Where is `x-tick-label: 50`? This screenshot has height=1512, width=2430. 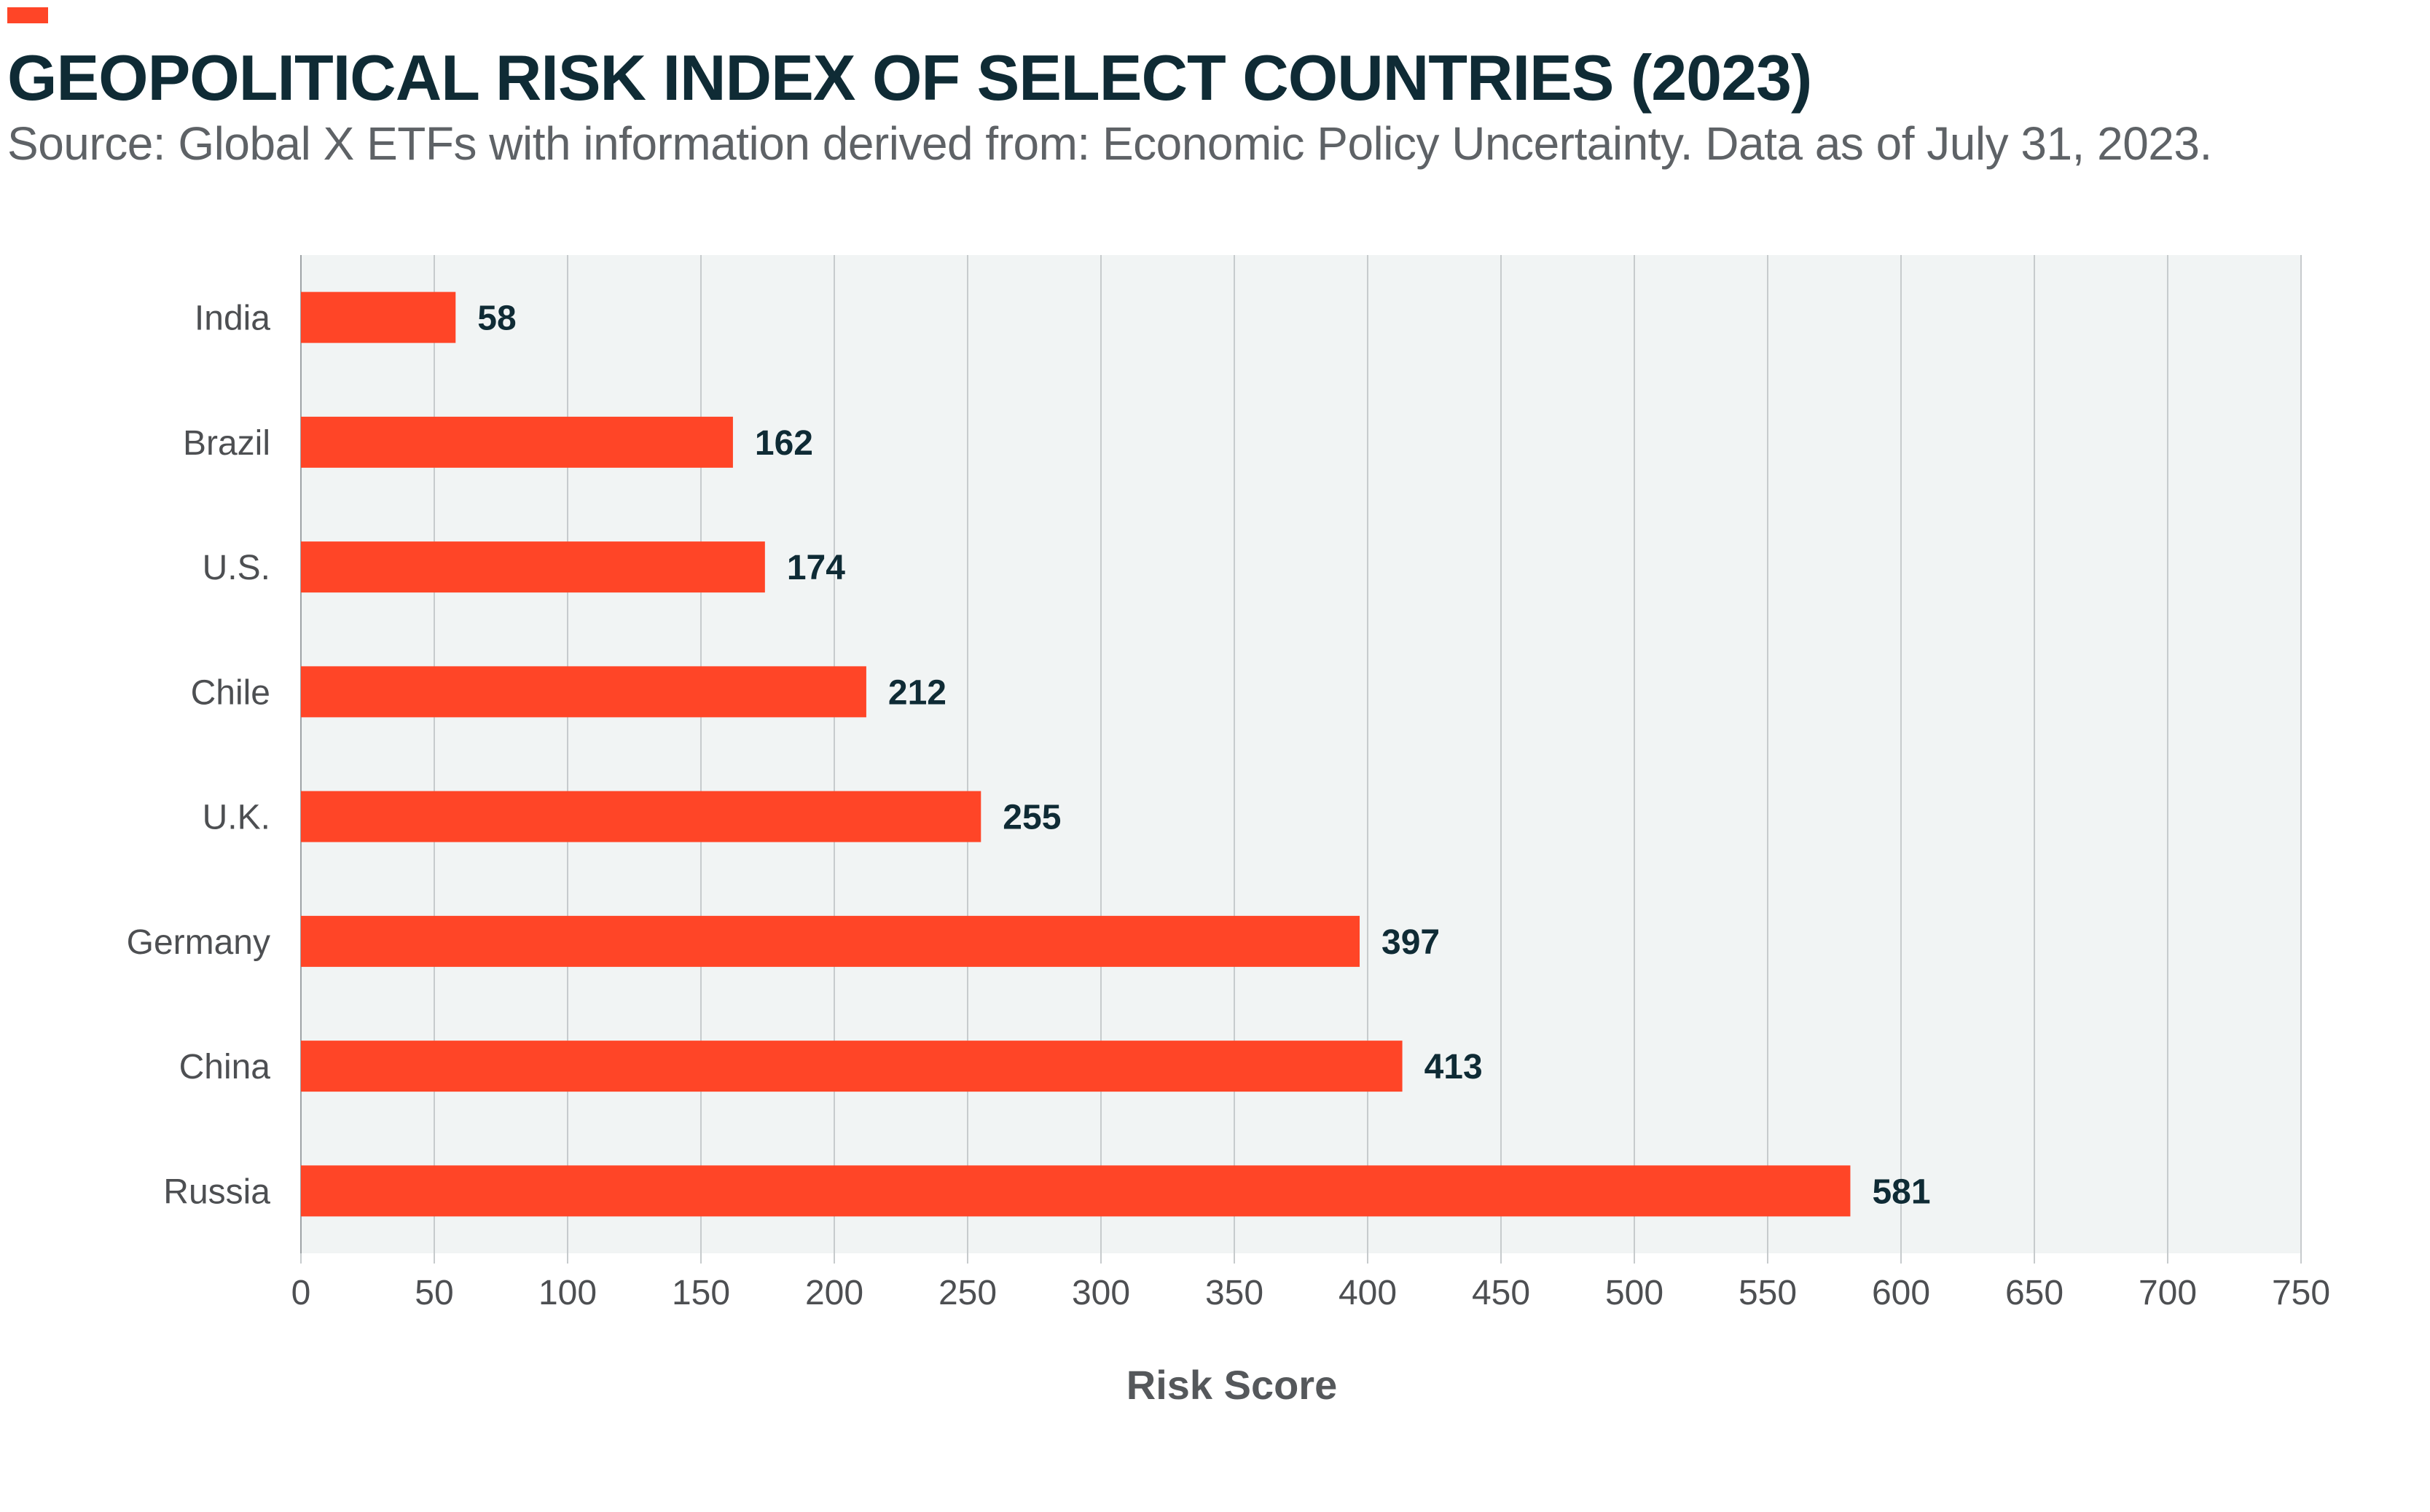 x-tick-label: 50 is located at coordinates (434, 1293).